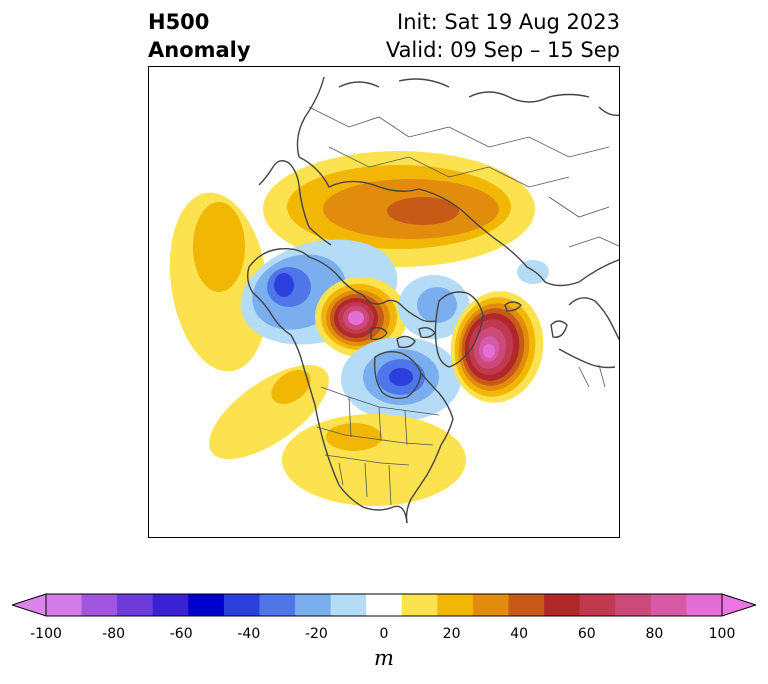  I want to click on colorbar-tick-label: 40, so click(519, 634).